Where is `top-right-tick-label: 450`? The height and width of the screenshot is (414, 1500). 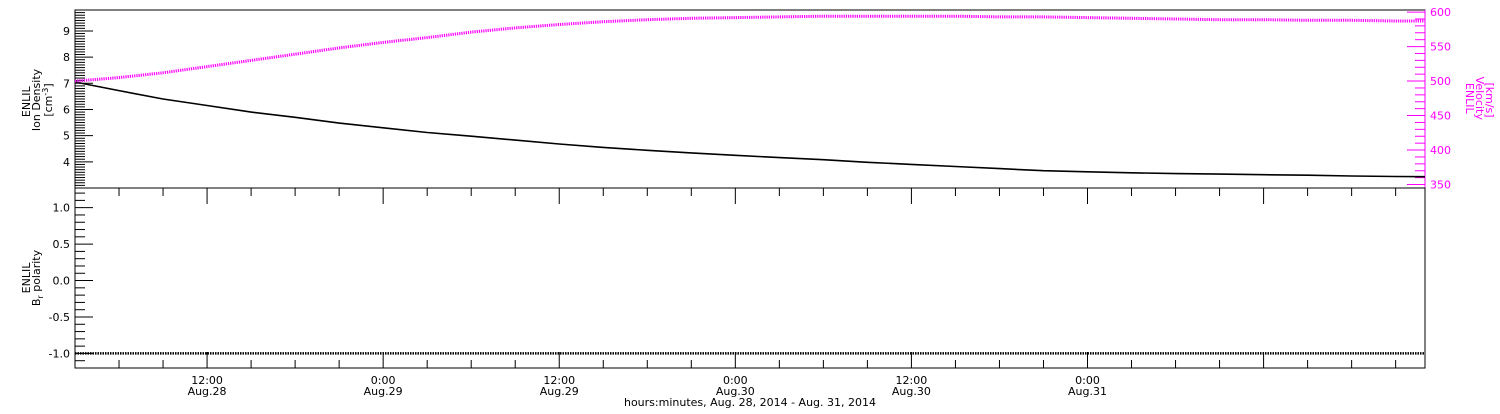
top-right-tick-label: 450 is located at coordinates (1440, 116).